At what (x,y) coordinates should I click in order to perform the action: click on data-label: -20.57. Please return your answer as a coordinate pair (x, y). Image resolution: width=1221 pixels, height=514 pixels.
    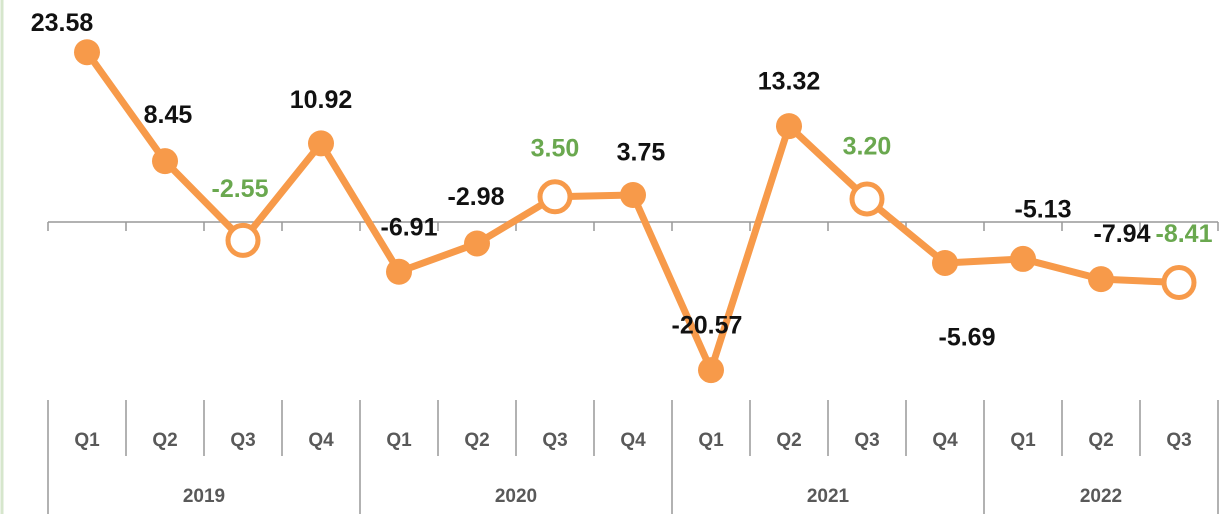
    Looking at the image, I should click on (707, 326).